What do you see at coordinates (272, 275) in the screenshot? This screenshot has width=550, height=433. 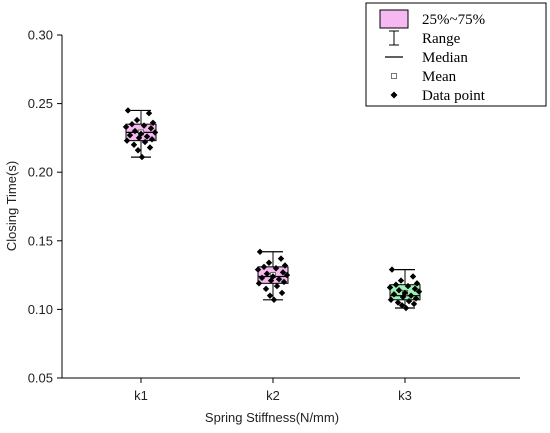 I see `box-group-k2` at bounding box center [272, 275].